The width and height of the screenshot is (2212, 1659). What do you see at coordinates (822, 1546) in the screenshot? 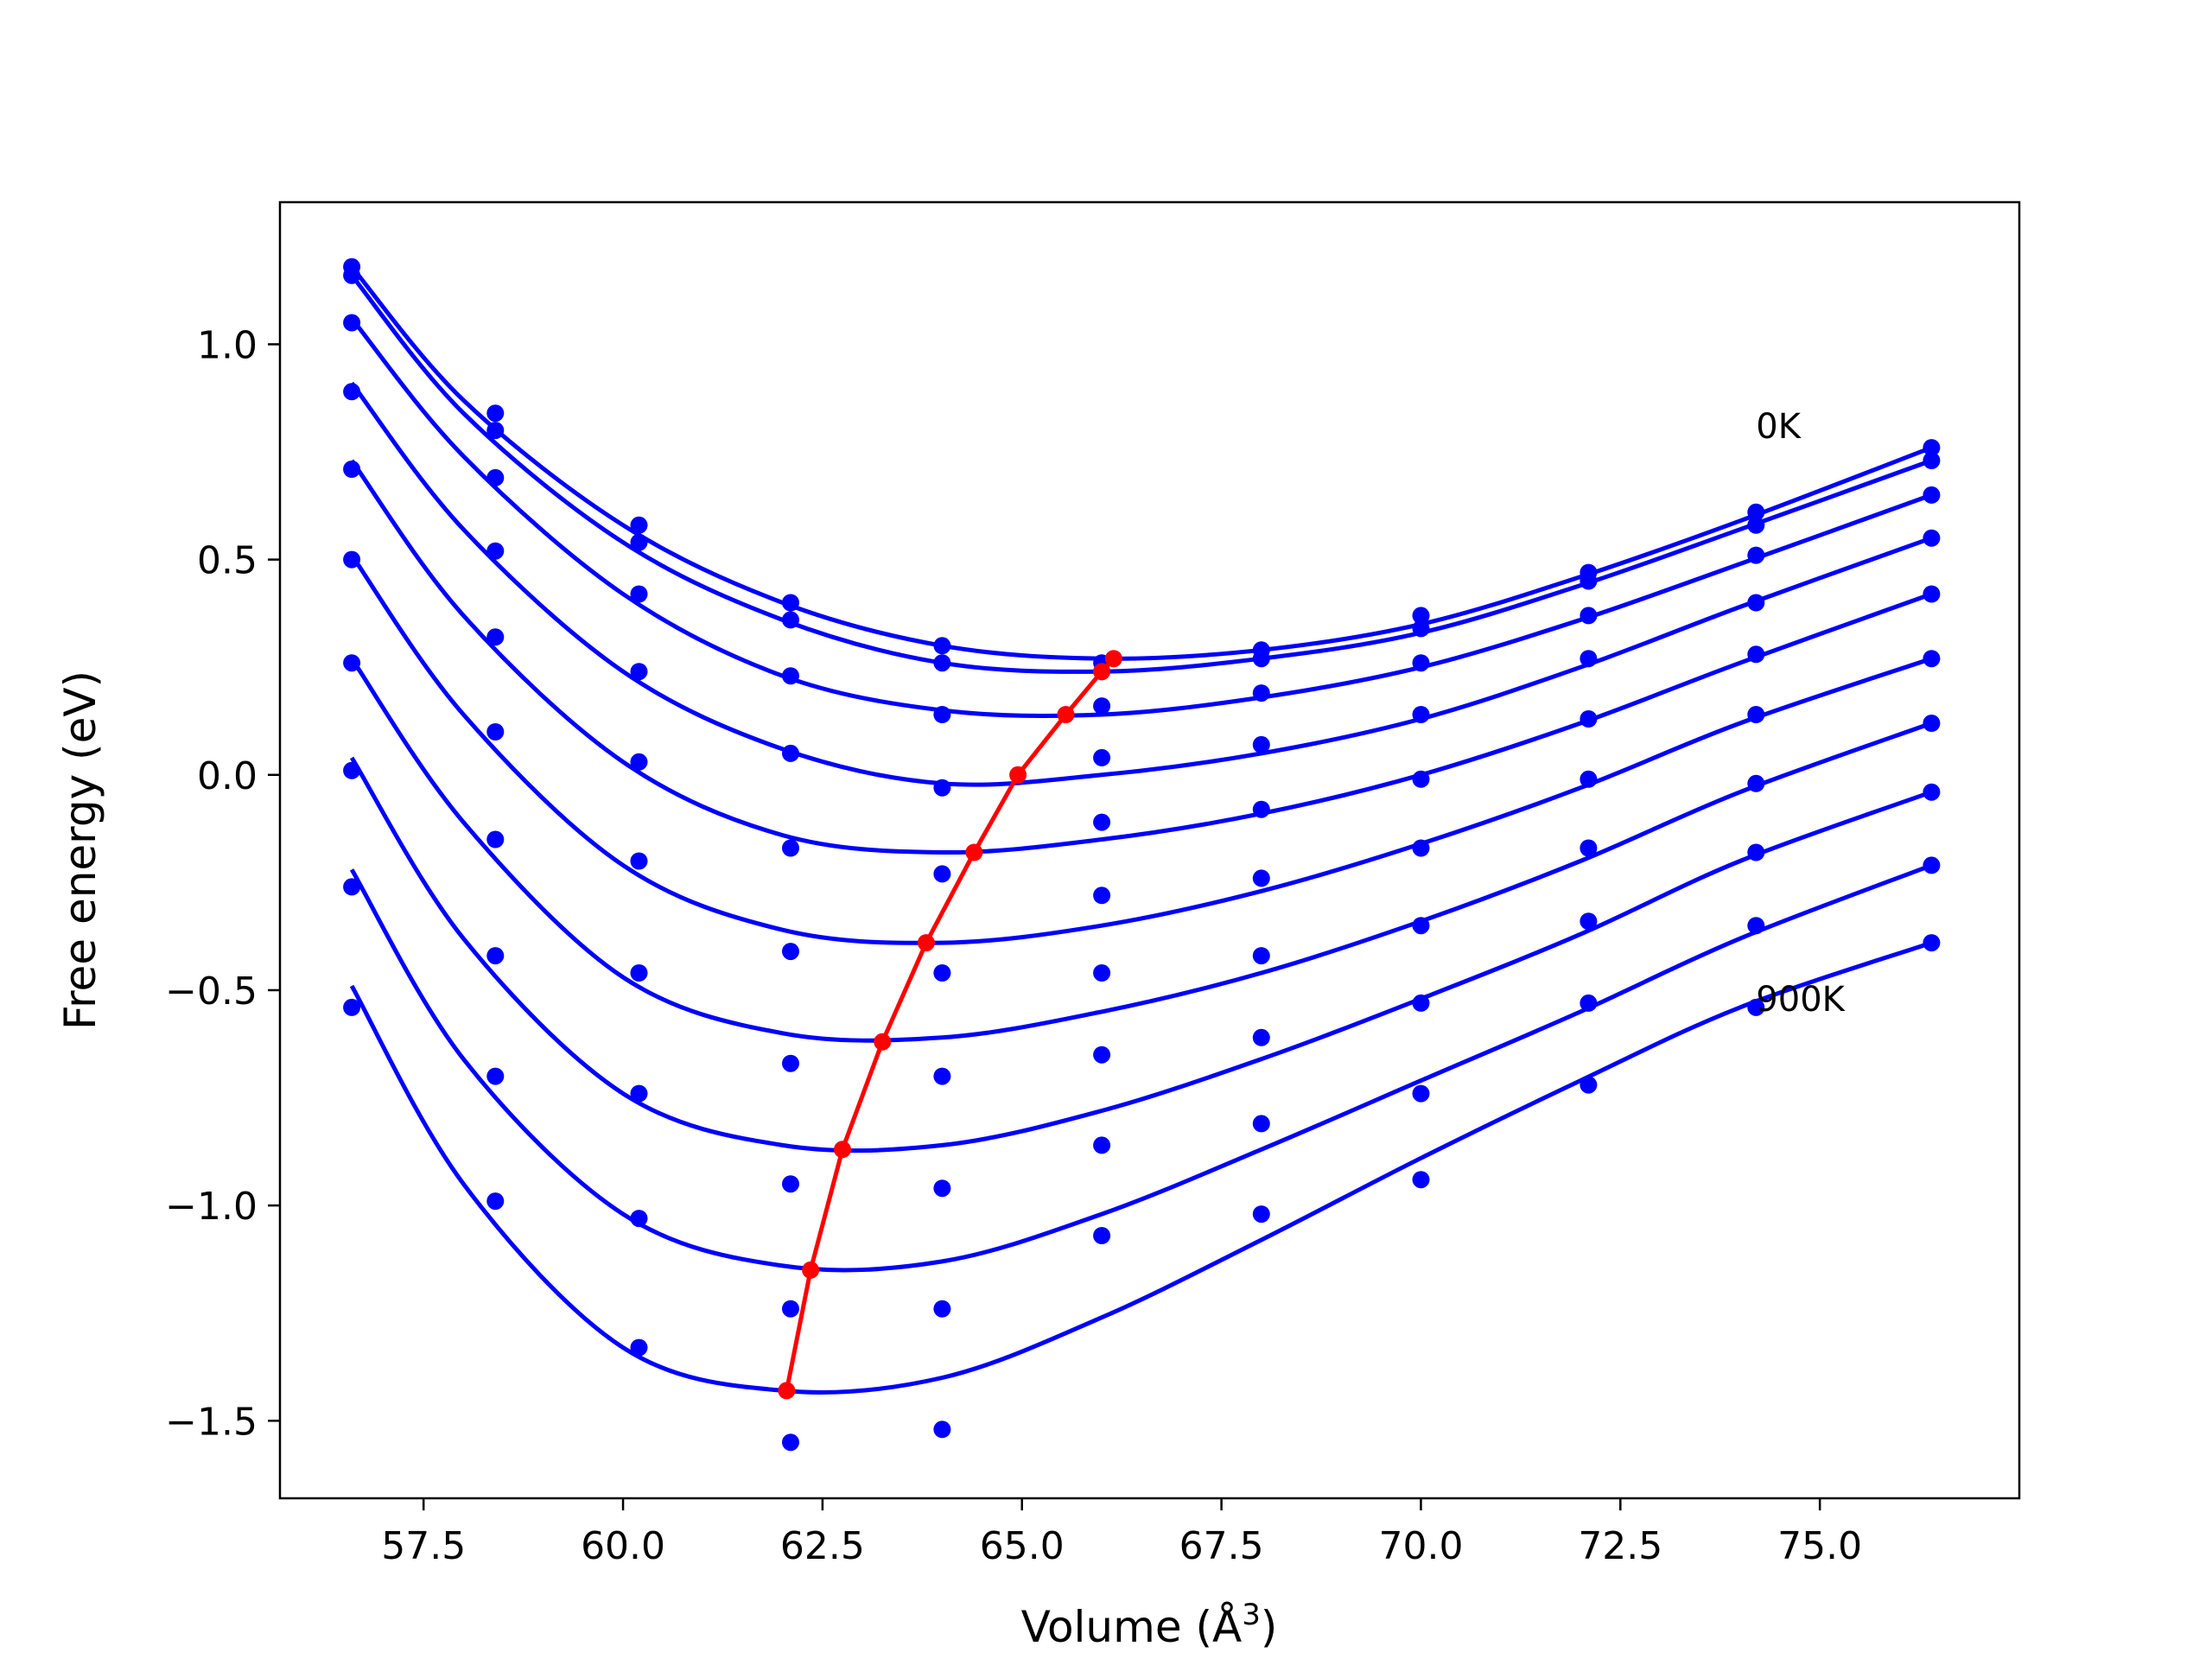
I see `x-tick-label-2: 62.5` at bounding box center [822, 1546].